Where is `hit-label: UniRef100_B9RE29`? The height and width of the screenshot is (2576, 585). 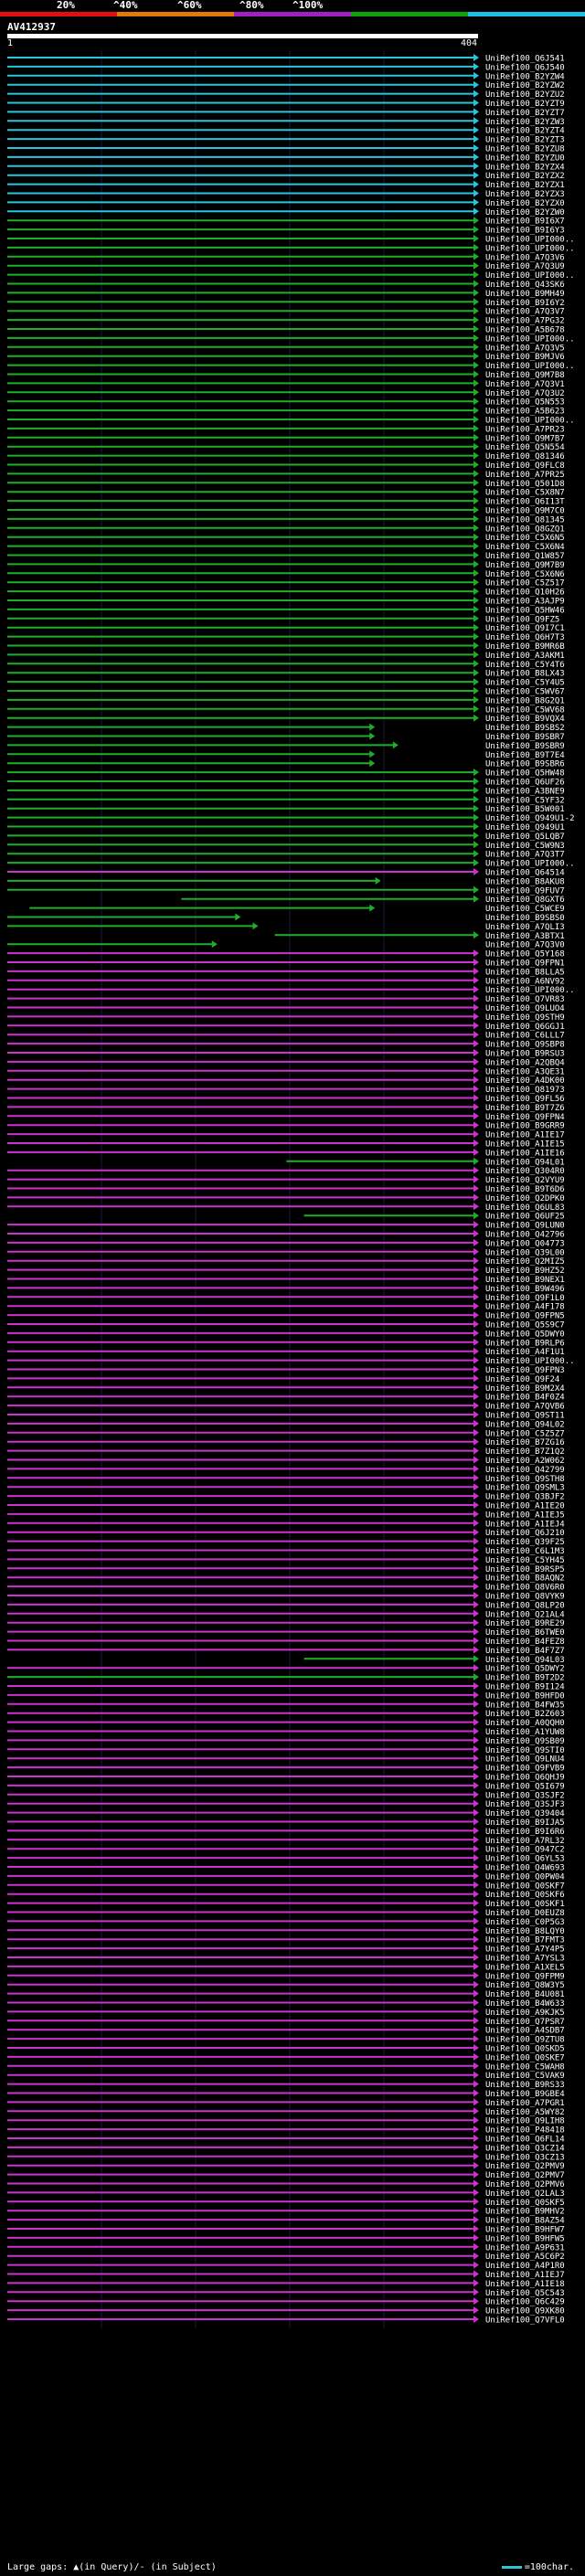 hit-label: UniRef100_B9RE29 is located at coordinates (525, 1623).